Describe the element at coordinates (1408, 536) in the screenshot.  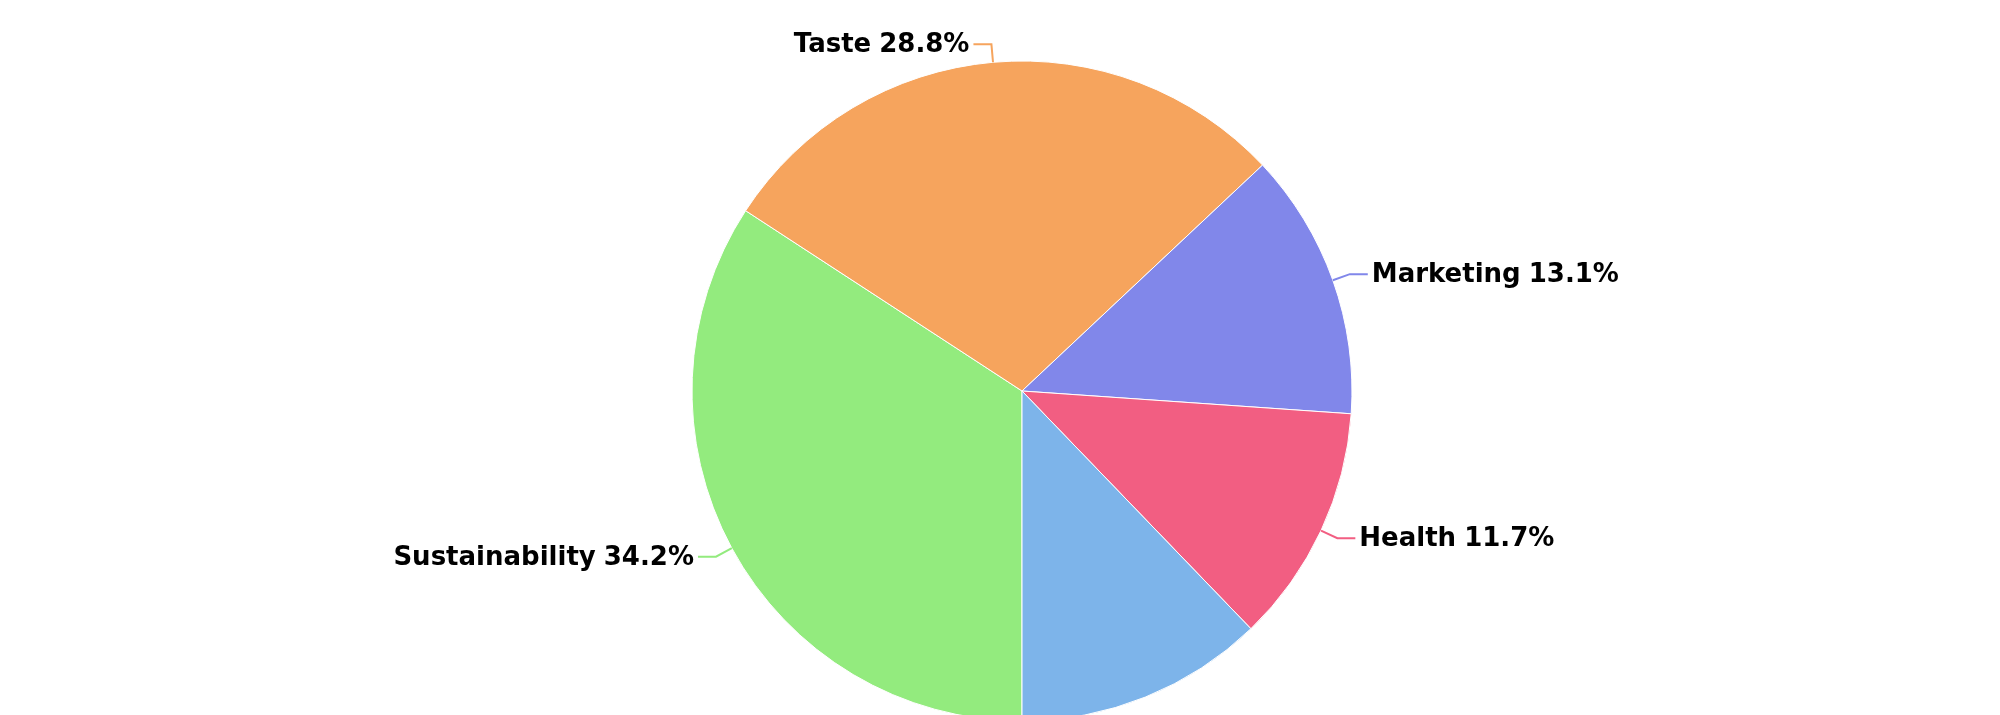
I see `slice-label: Health` at that location.